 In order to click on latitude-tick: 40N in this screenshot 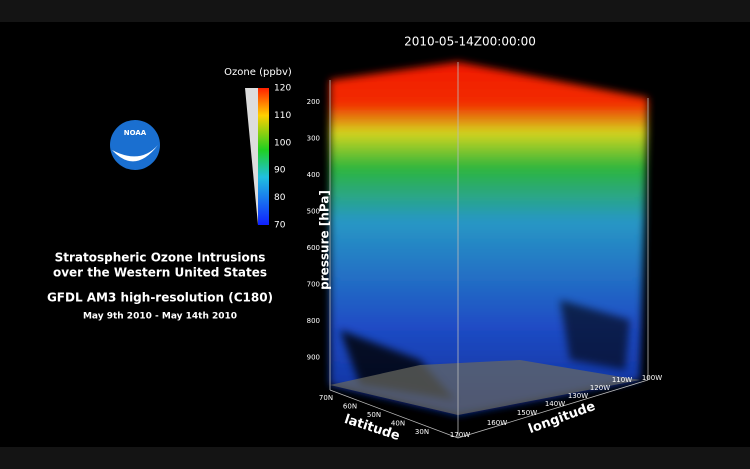, I will do `click(398, 424)`.